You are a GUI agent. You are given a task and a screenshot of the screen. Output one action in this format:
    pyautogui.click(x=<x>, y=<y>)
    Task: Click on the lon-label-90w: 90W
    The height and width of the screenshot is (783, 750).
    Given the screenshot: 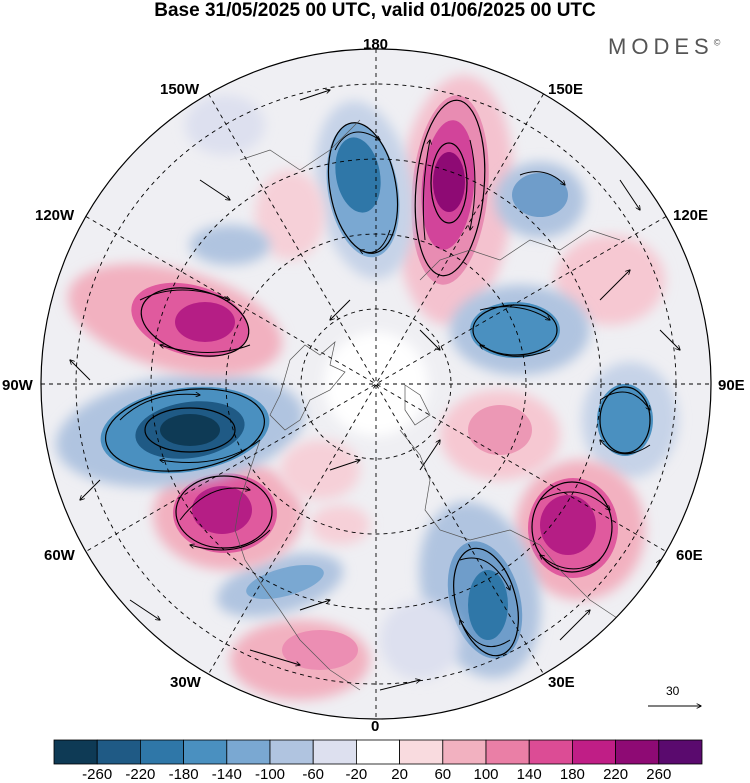 What is the action you would take?
    pyautogui.click(x=17, y=385)
    